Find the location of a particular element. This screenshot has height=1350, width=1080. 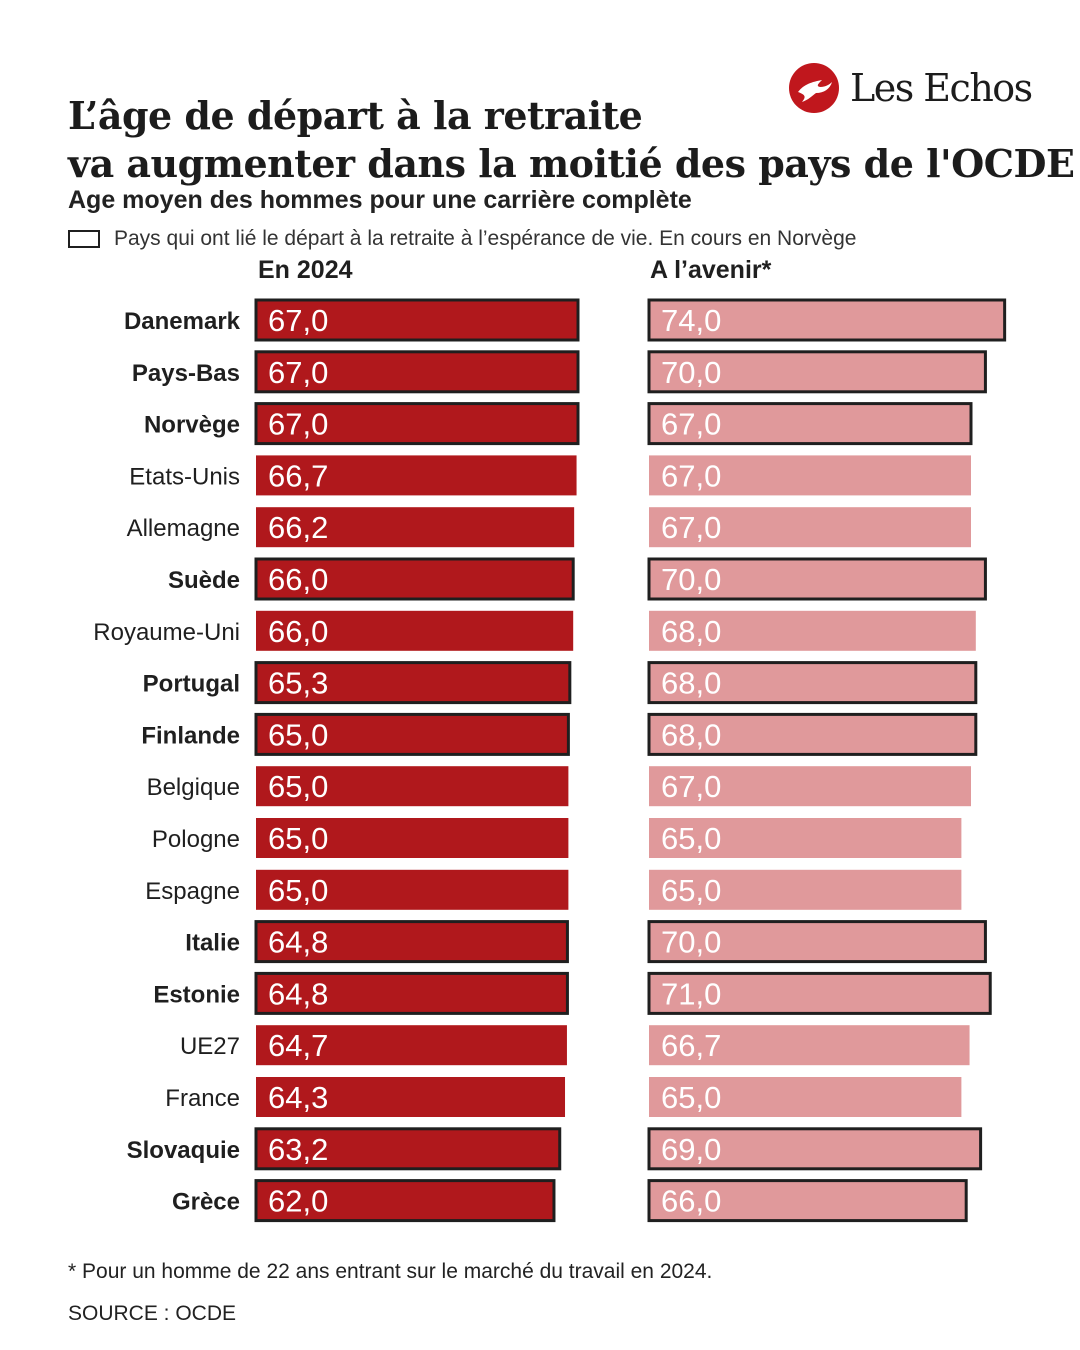

category-label: Royaume-Uni is located at coordinates (166, 632).